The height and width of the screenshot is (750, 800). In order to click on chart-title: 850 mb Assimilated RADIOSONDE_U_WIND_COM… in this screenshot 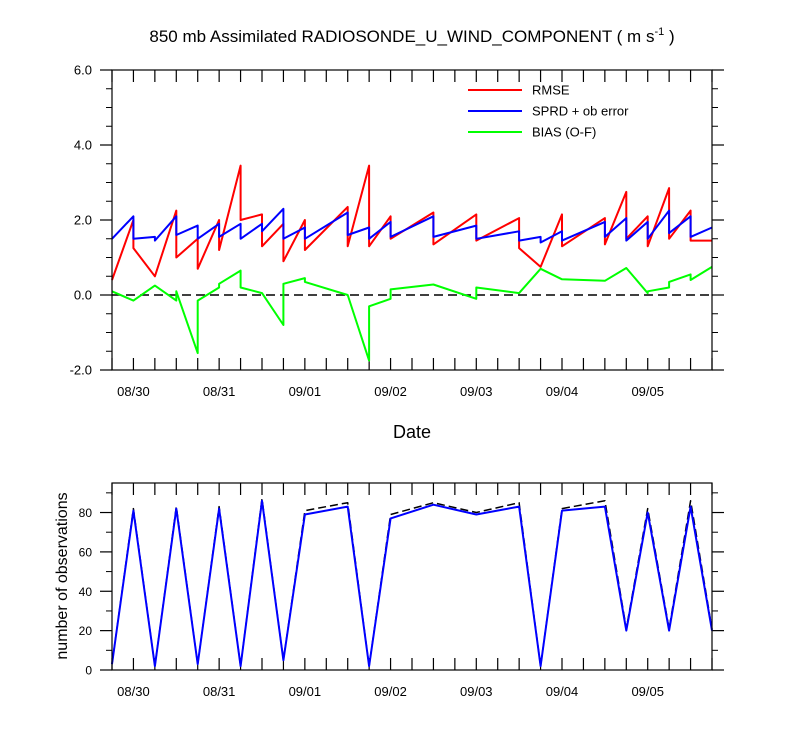, I will do `click(411, 36)`.